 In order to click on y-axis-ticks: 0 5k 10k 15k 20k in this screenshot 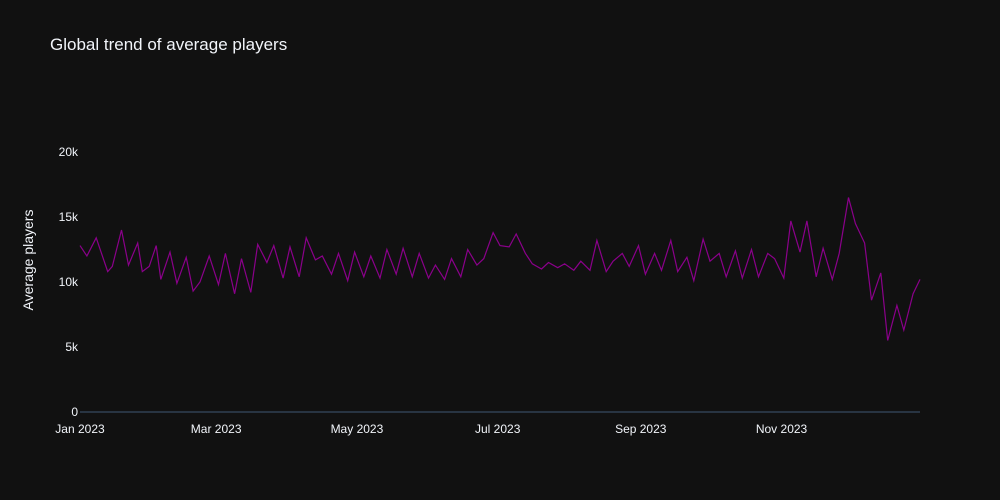, I will do `click(69, 282)`.